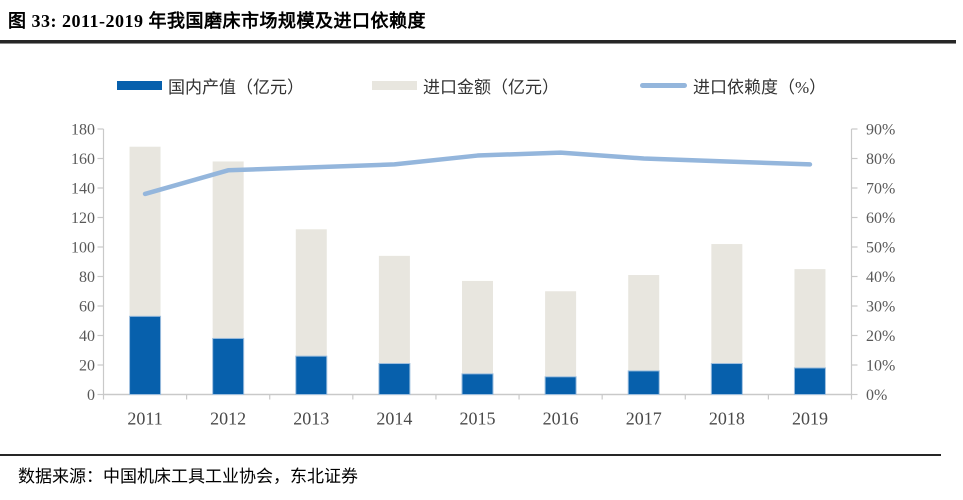 The height and width of the screenshot is (500, 963). What do you see at coordinates (87, 277) in the screenshot?
I see `left-tick-80: 80` at bounding box center [87, 277].